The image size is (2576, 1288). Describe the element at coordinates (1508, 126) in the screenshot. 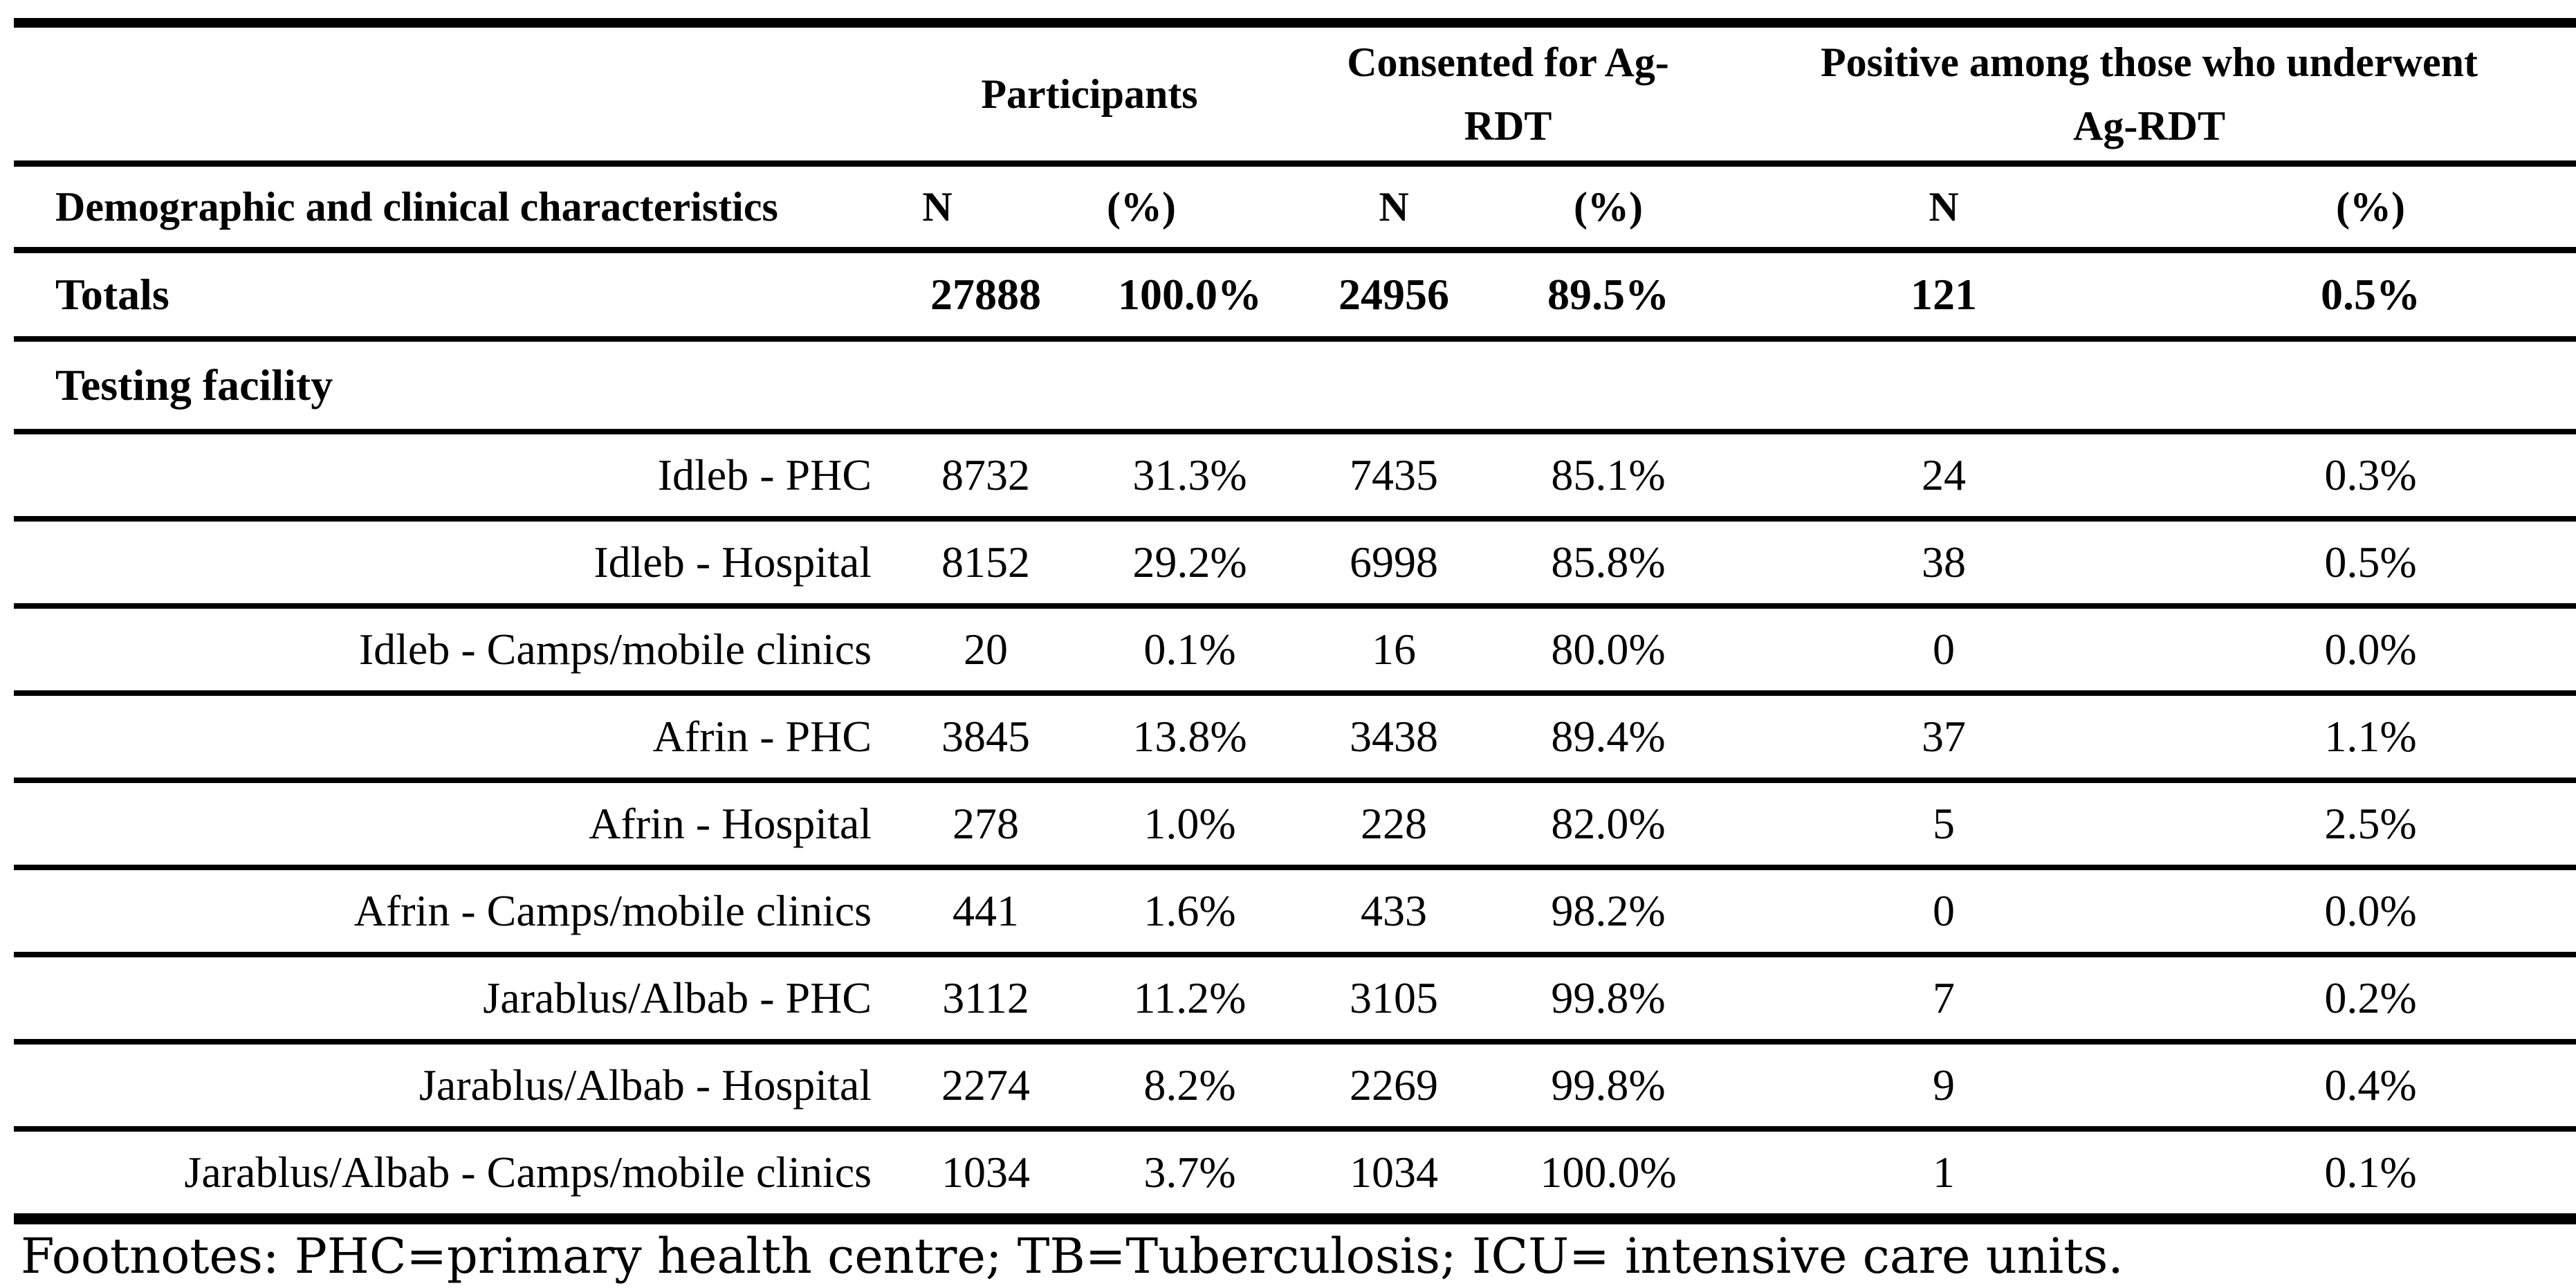

I see `group-header-consented-line2: RDT` at that location.